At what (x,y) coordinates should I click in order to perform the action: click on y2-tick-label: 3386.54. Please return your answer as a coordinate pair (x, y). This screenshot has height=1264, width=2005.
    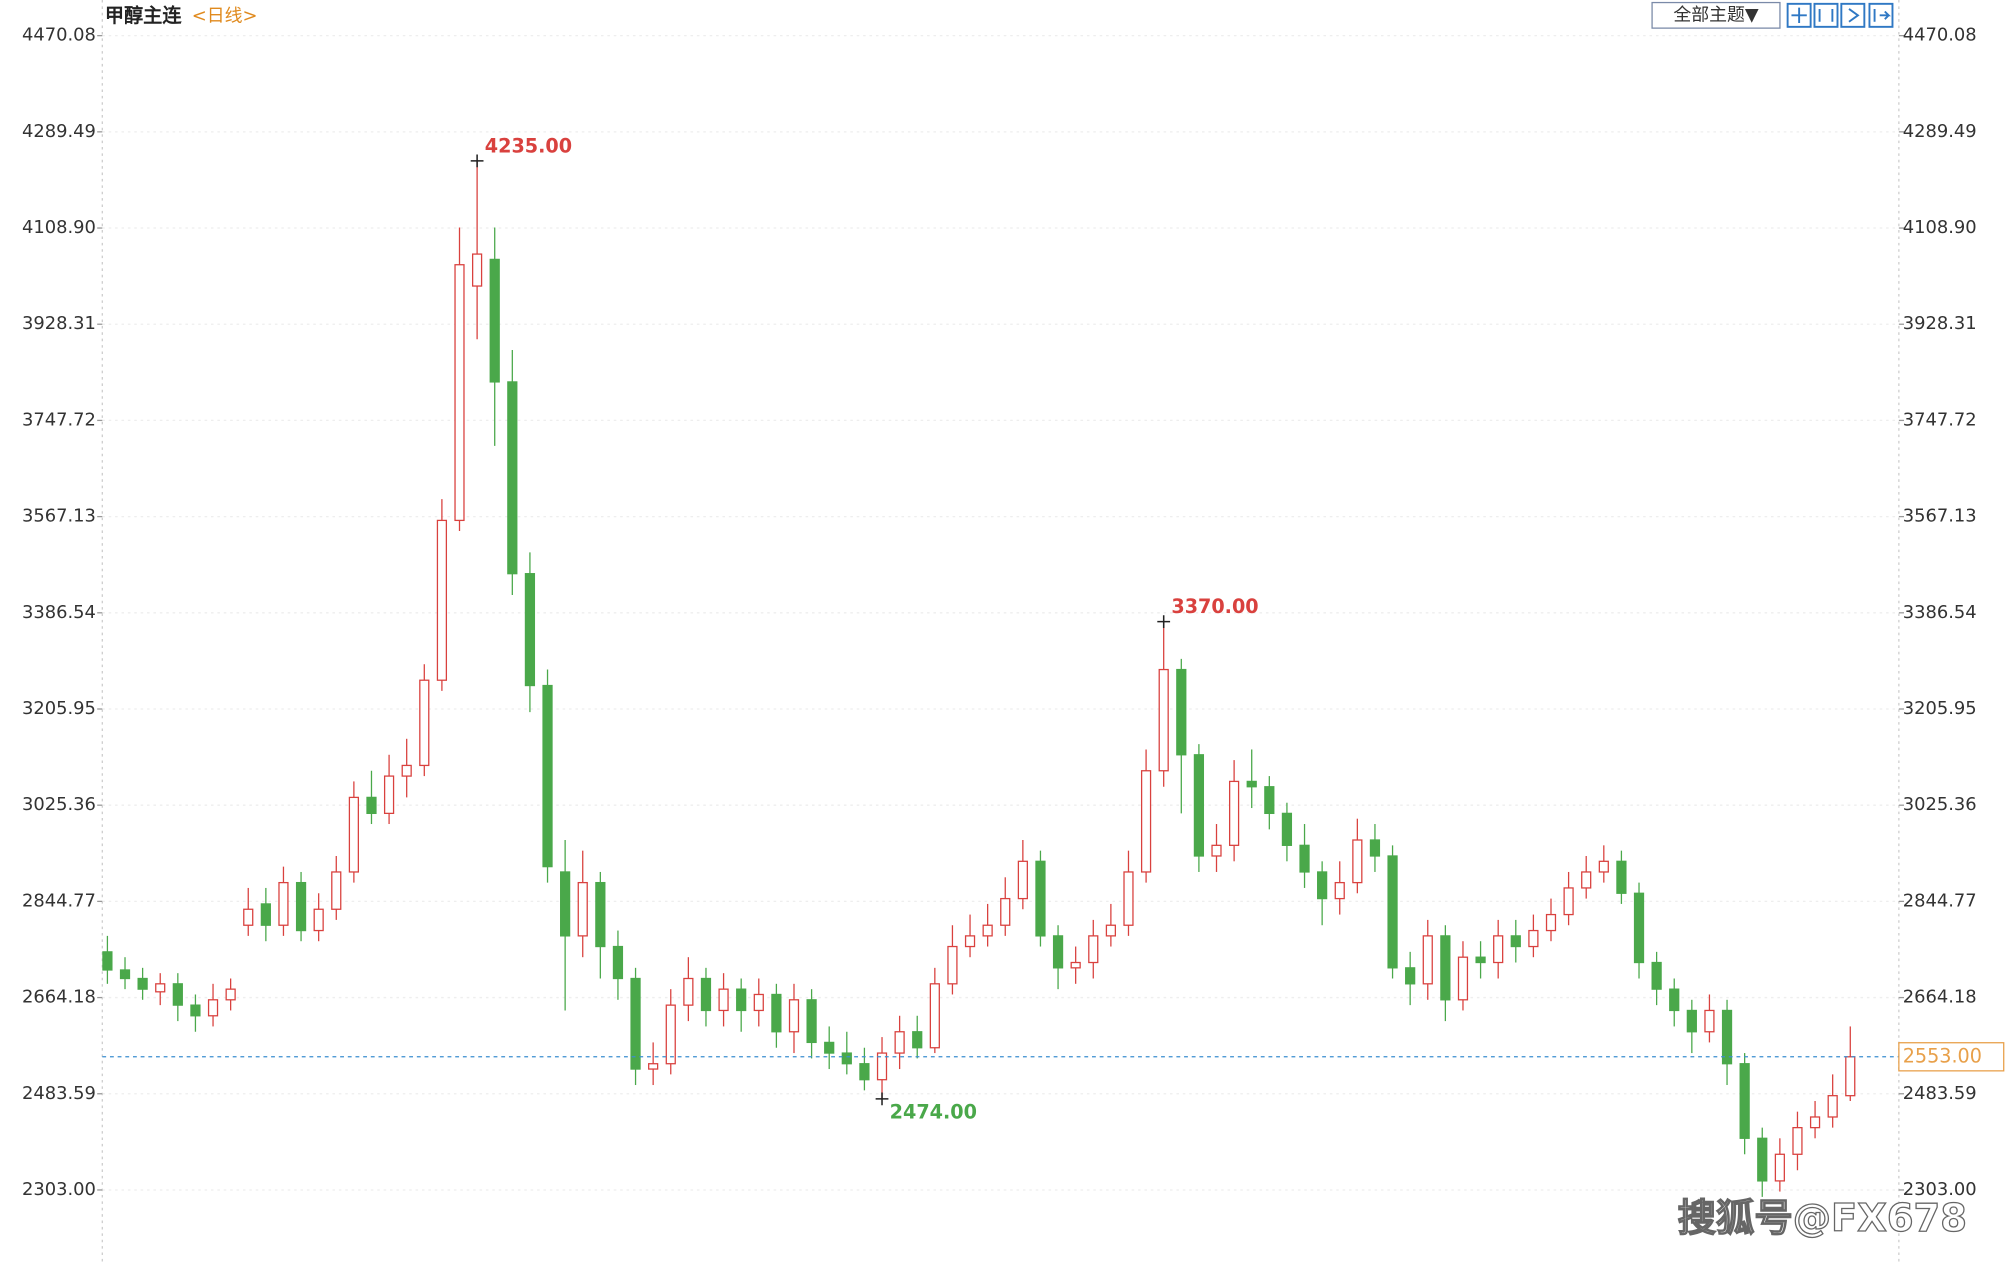
    Looking at the image, I should click on (1940, 612).